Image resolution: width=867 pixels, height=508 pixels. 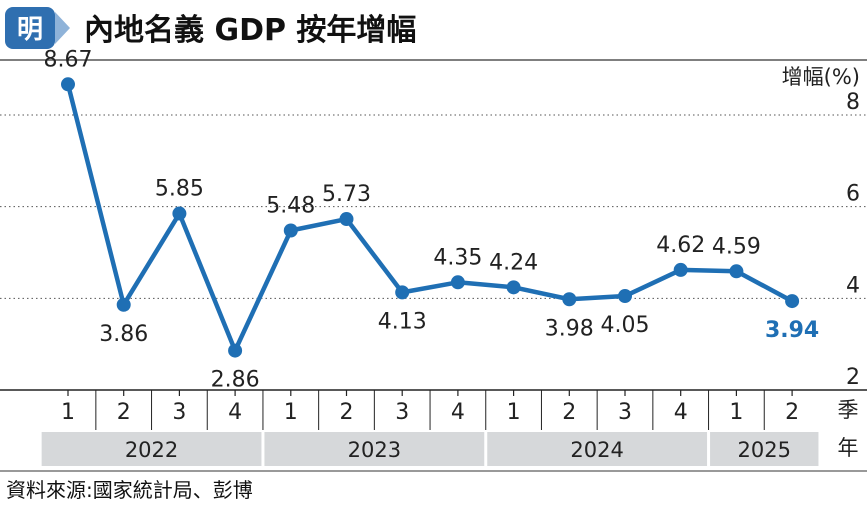 What do you see at coordinates (680, 245) in the screenshot?
I see `data-label: 4.62` at bounding box center [680, 245].